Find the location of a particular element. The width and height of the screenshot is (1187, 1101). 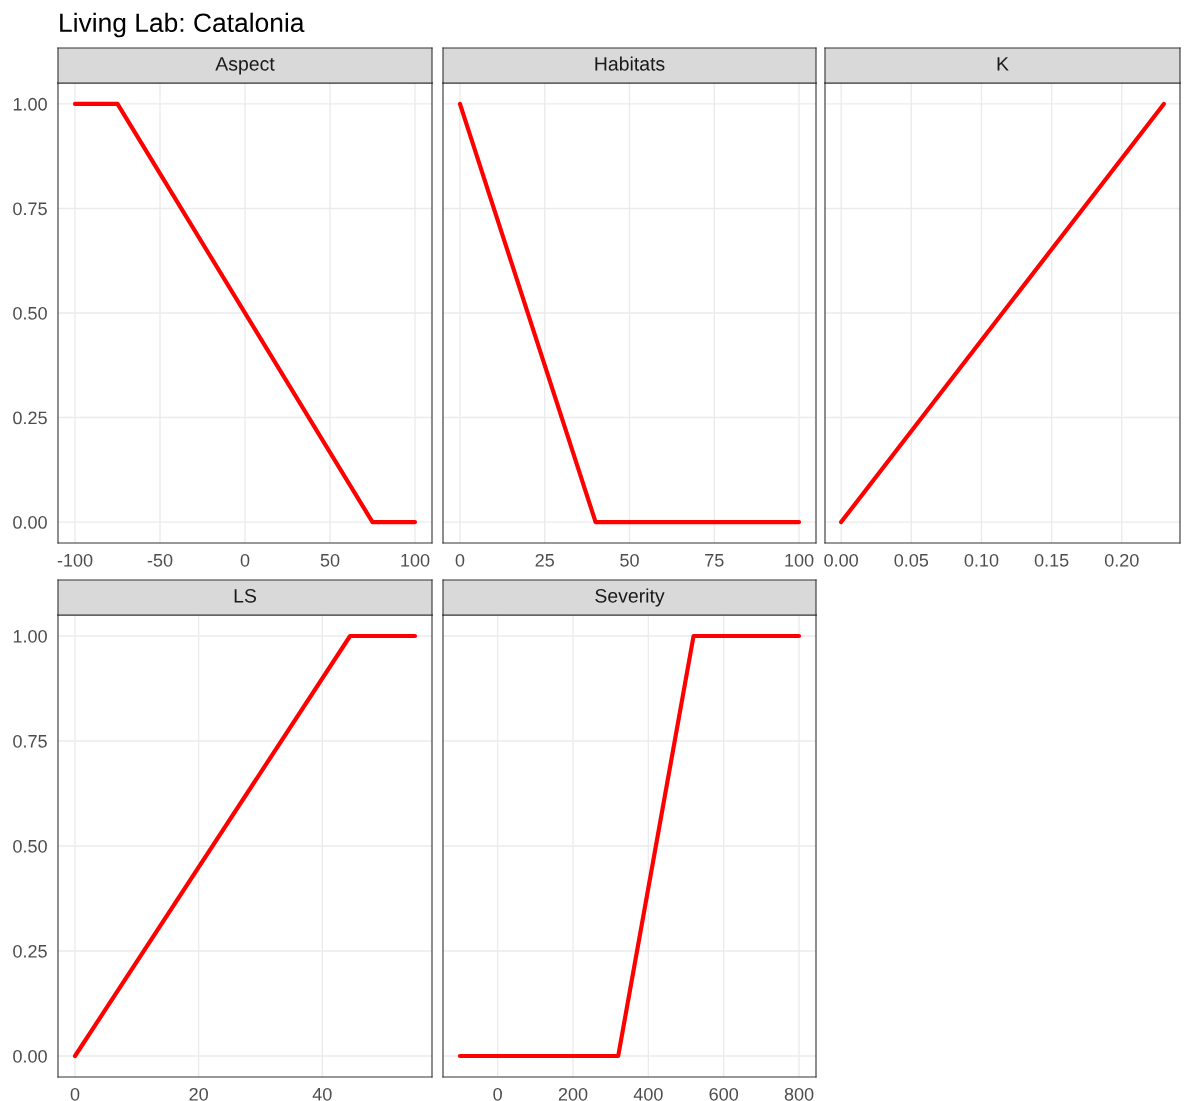

x-tick-label: 0.05 is located at coordinates (911, 560).